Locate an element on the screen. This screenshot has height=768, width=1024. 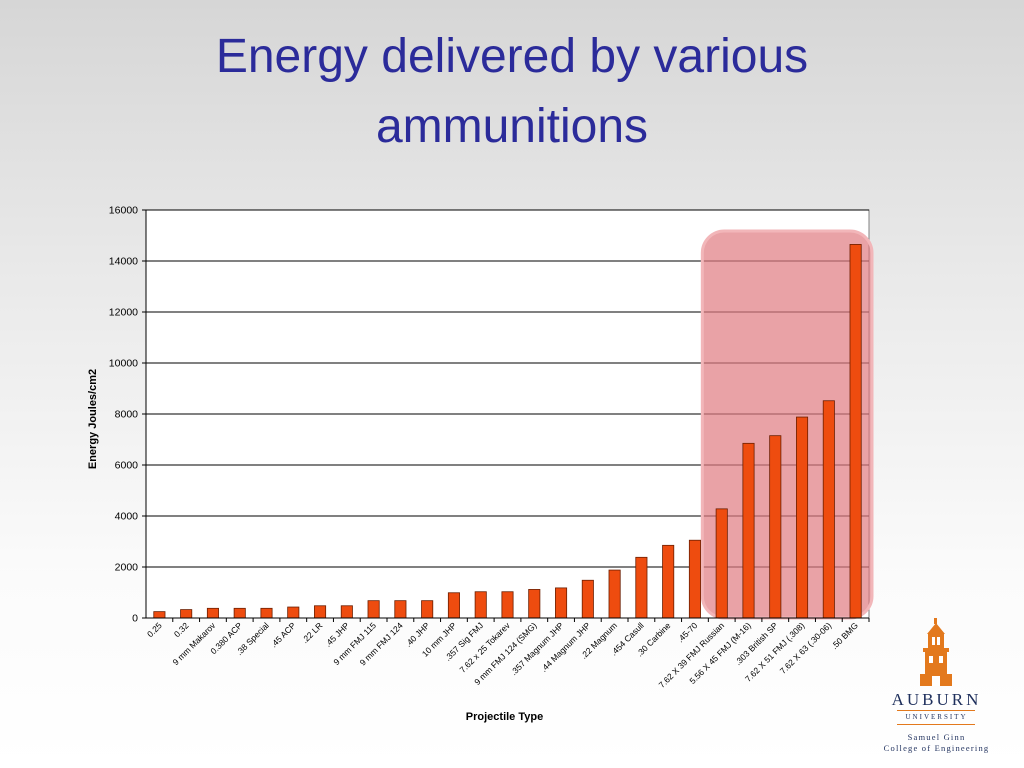
y-tick-label: 0 is located at coordinates (135, 619).